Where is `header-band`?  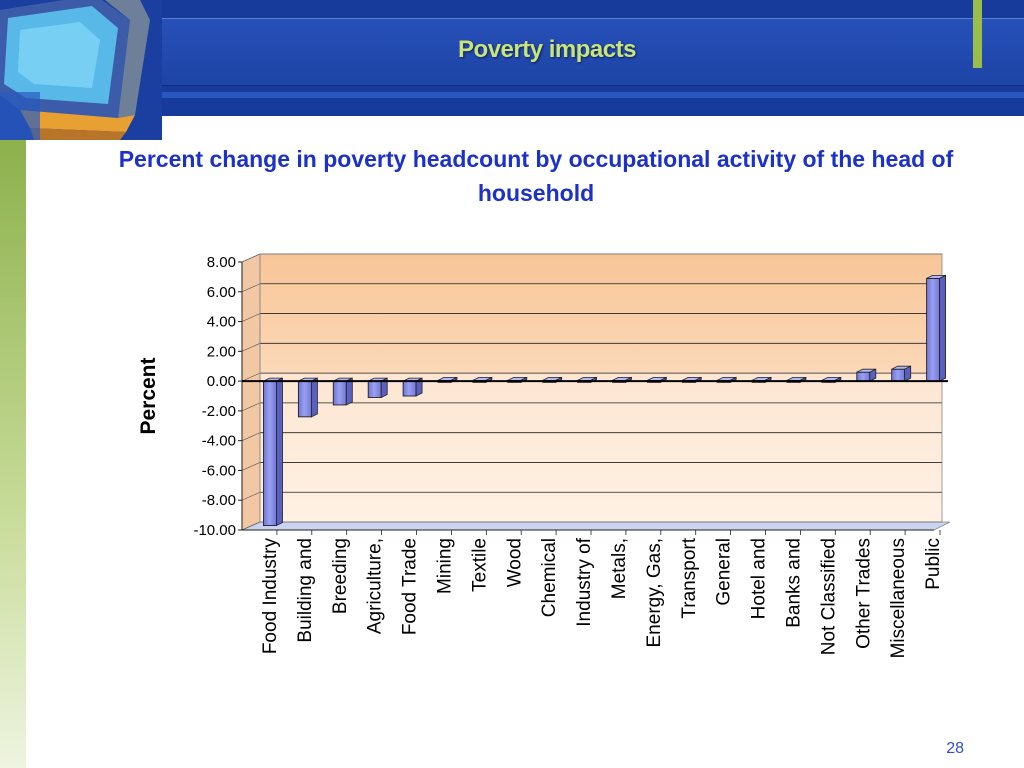 header-band is located at coordinates (593, 52).